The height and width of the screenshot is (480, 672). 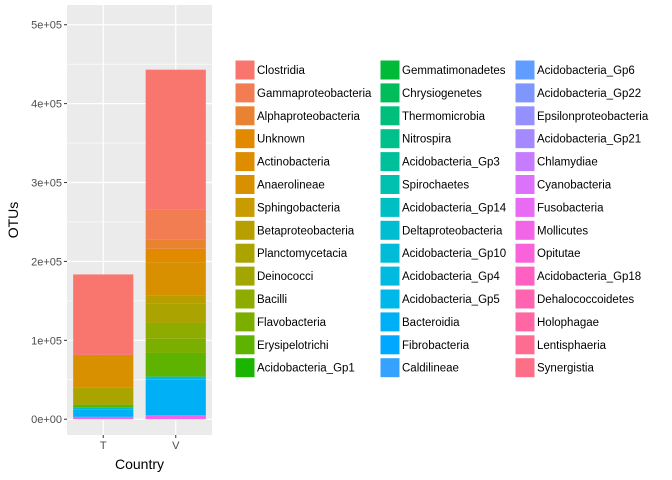 What do you see at coordinates (570, 208) in the screenshot?
I see `legend-label-fusobacteria: Fusobacteria` at bounding box center [570, 208].